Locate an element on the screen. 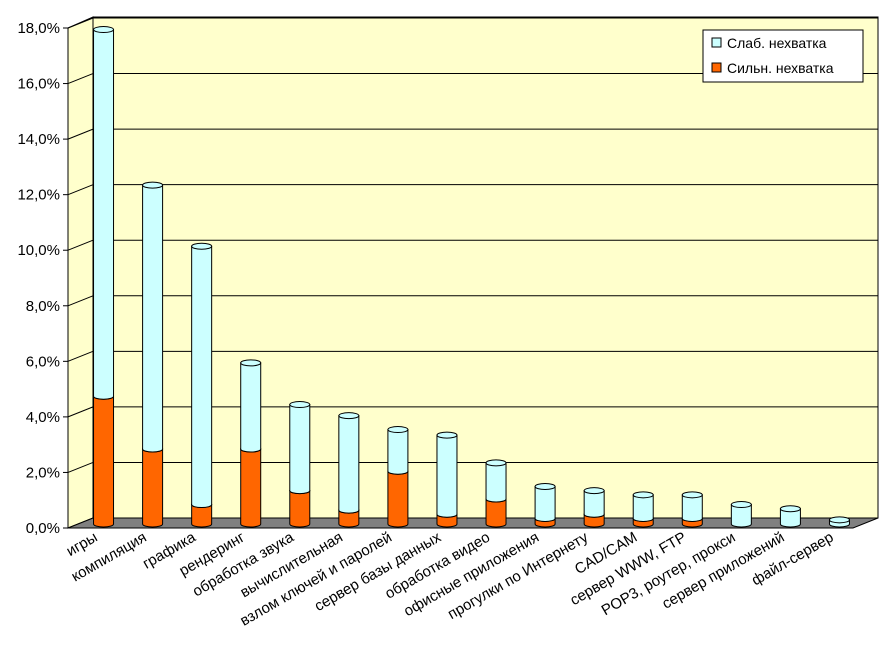 The width and height of the screenshot is (888, 665). y-tick-label: 18,0% is located at coordinates (38, 28).